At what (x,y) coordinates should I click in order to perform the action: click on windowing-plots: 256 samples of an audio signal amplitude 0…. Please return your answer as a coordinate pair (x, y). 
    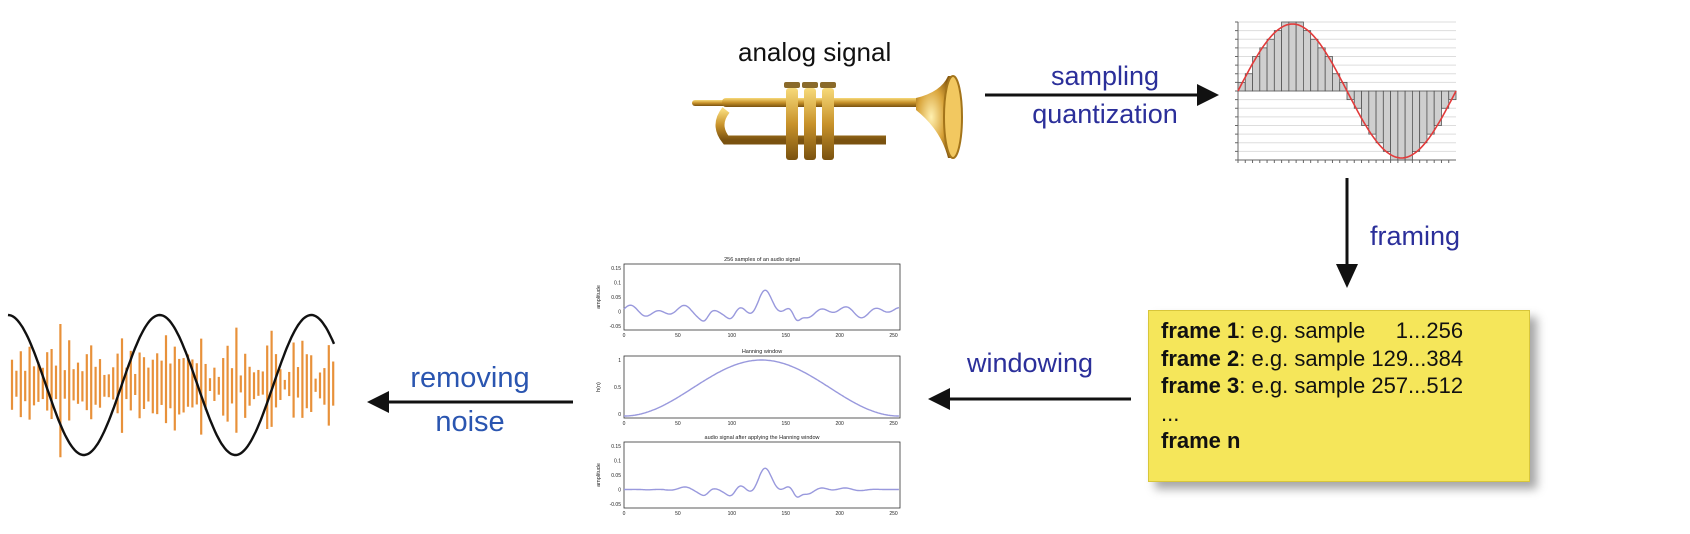
    Looking at the image, I should click on (748, 387).